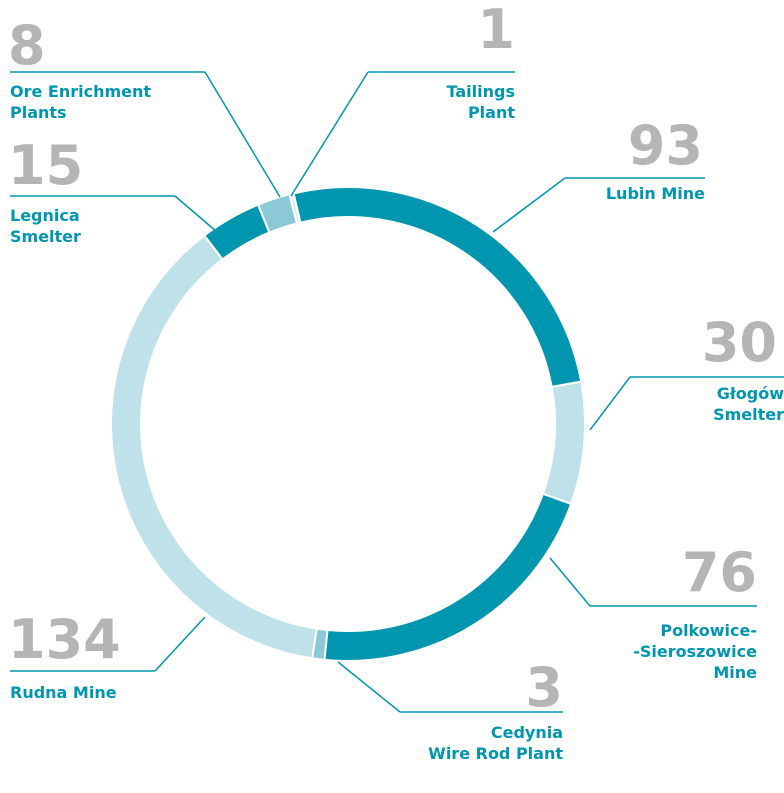  Describe the element at coordinates (665, 145) in the screenshot. I see `value-label: 93` at that location.